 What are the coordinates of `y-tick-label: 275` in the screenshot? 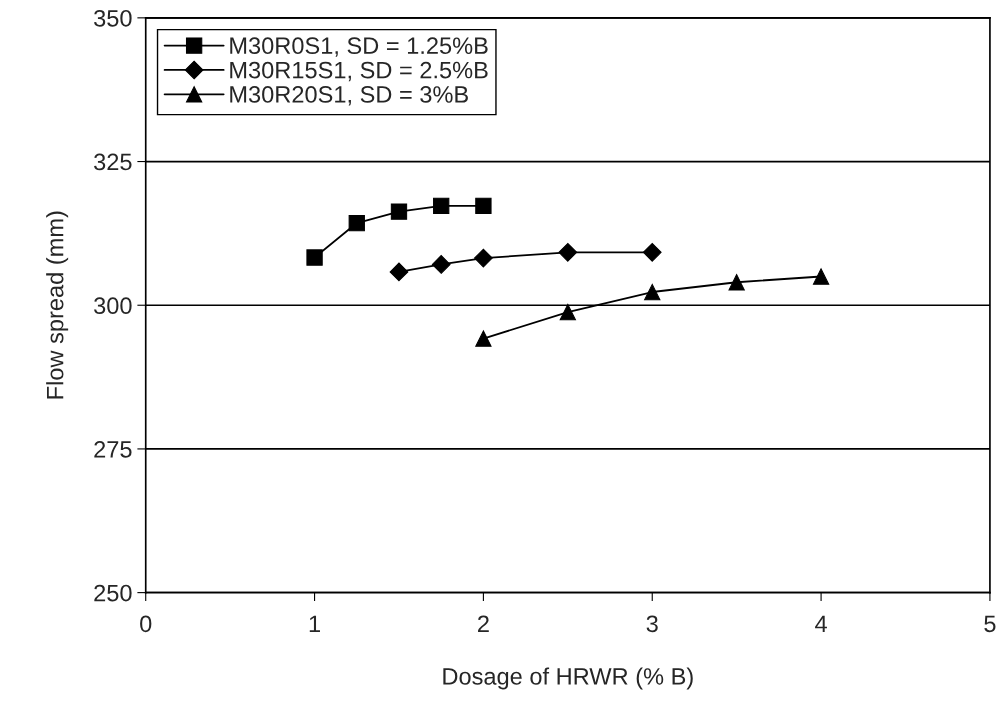 It's located at (113, 449).